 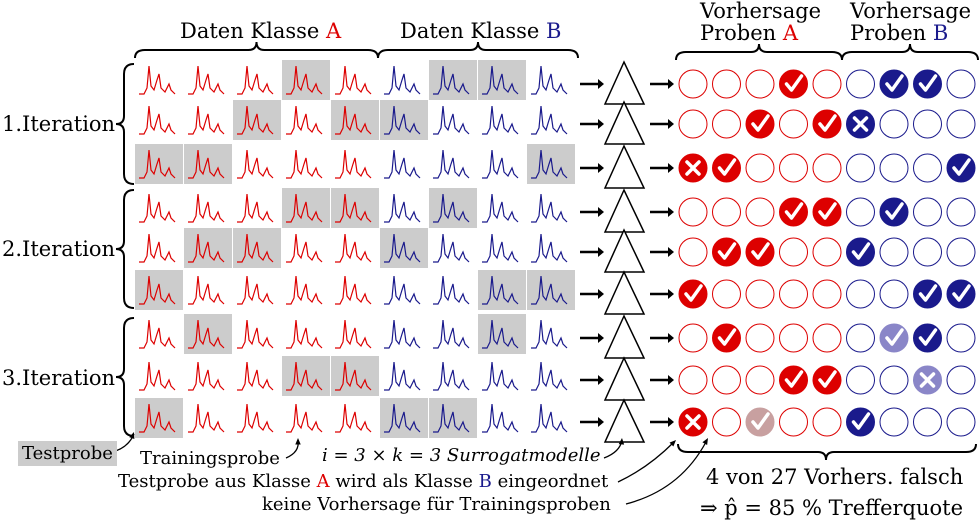 What do you see at coordinates (59, 249) in the screenshot?
I see `iteration-label-2: 2.Iteration` at bounding box center [59, 249].